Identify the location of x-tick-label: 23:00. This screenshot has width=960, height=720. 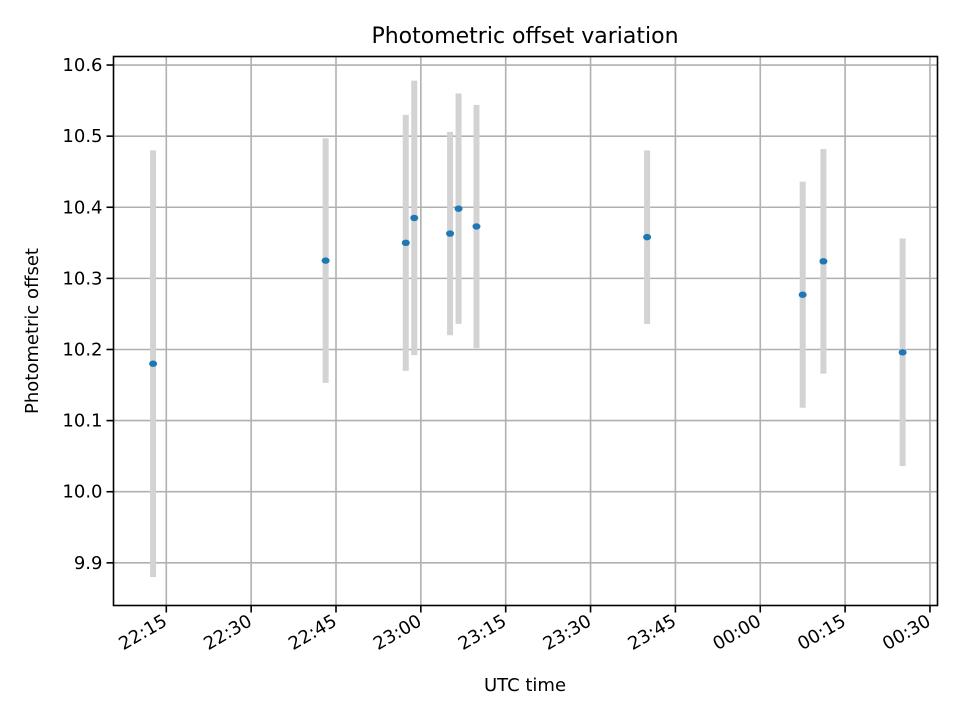
(397, 633).